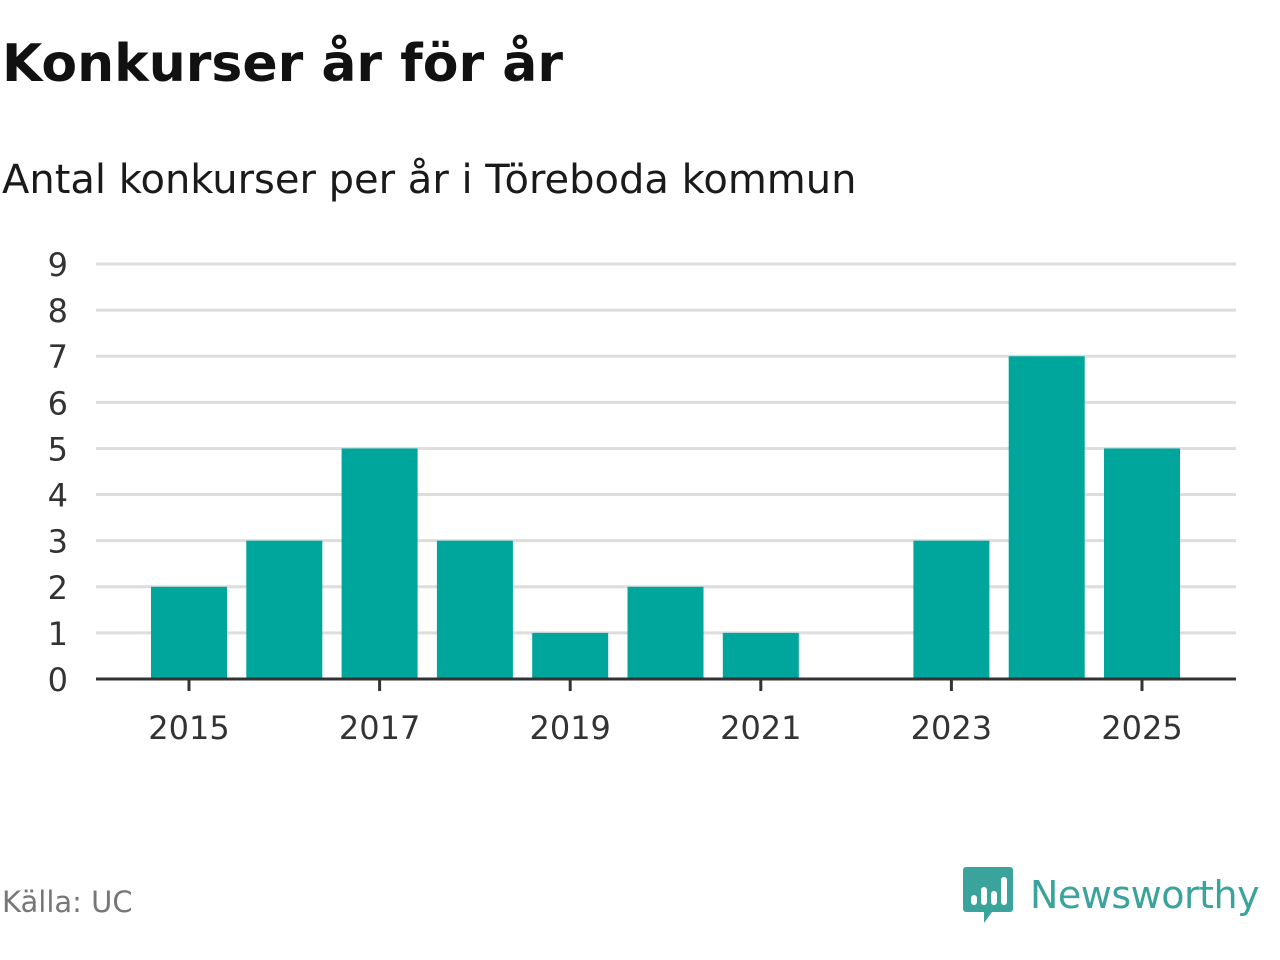 This screenshot has height=960, width=1280. What do you see at coordinates (379, 728) in the screenshot?
I see `x-tick-label: 2017` at bounding box center [379, 728].